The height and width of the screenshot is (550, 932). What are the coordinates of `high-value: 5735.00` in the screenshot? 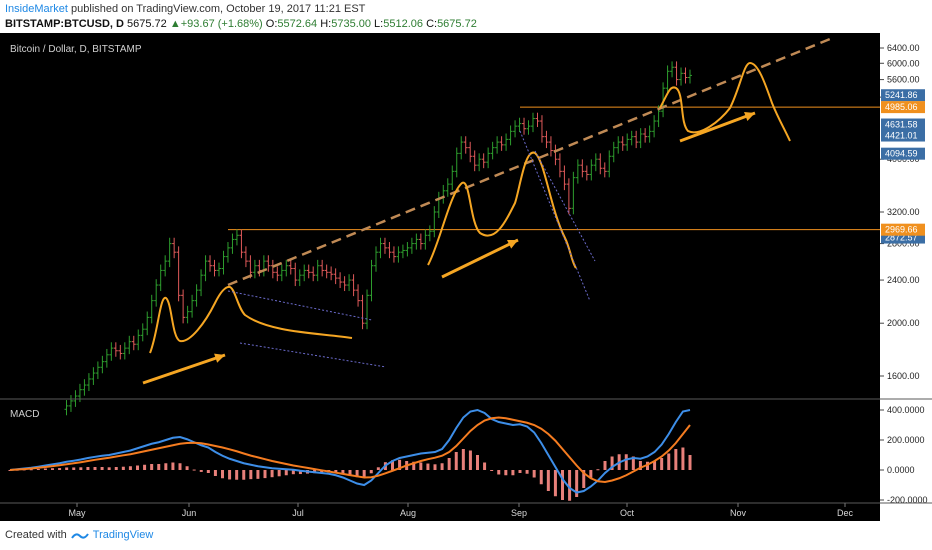 It's located at (351, 24).